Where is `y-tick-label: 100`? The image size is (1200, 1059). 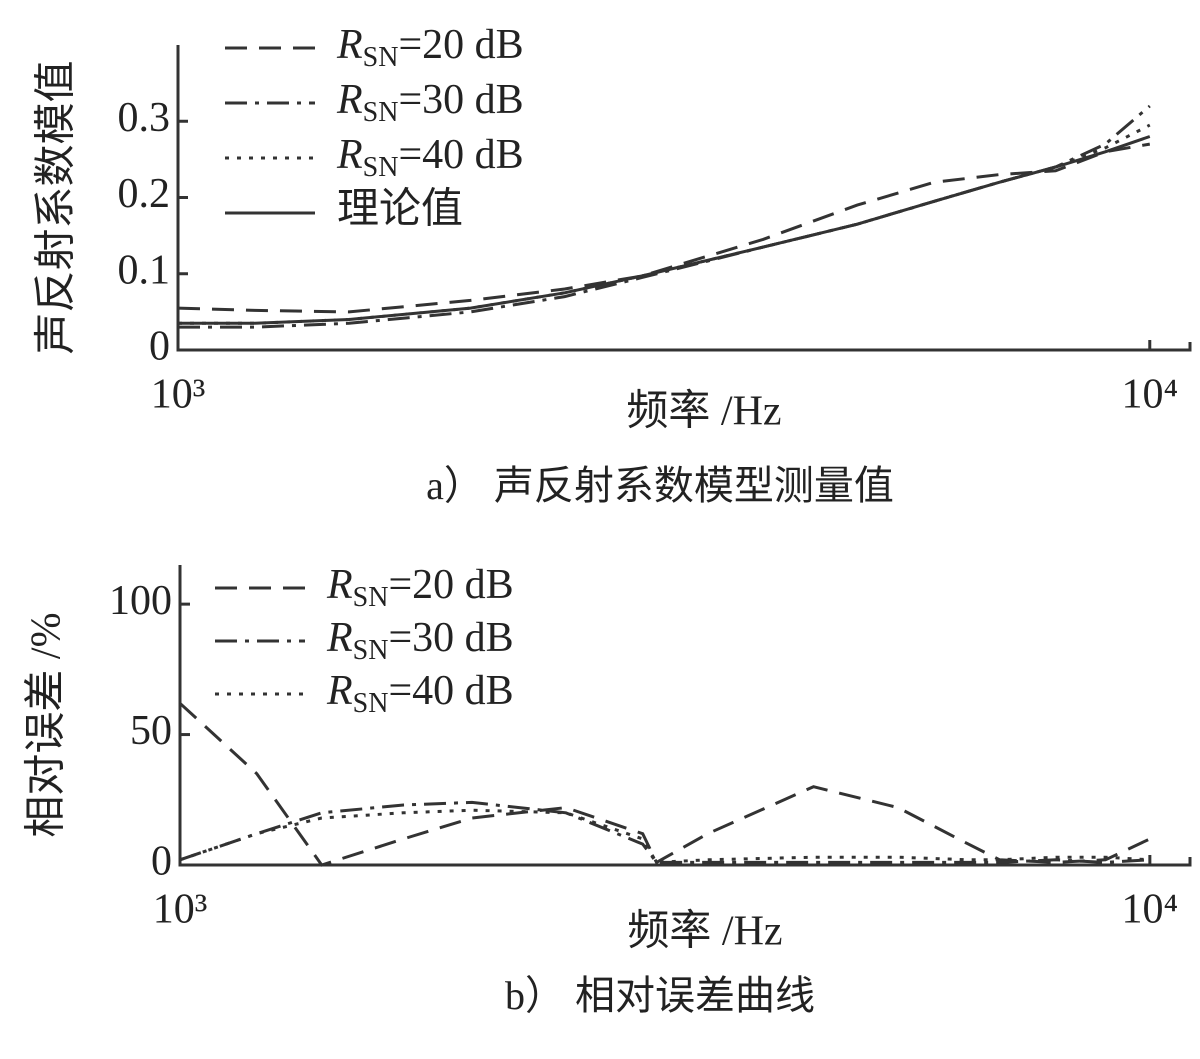 y-tick-label: 100 is located at coordinates (140, 601).